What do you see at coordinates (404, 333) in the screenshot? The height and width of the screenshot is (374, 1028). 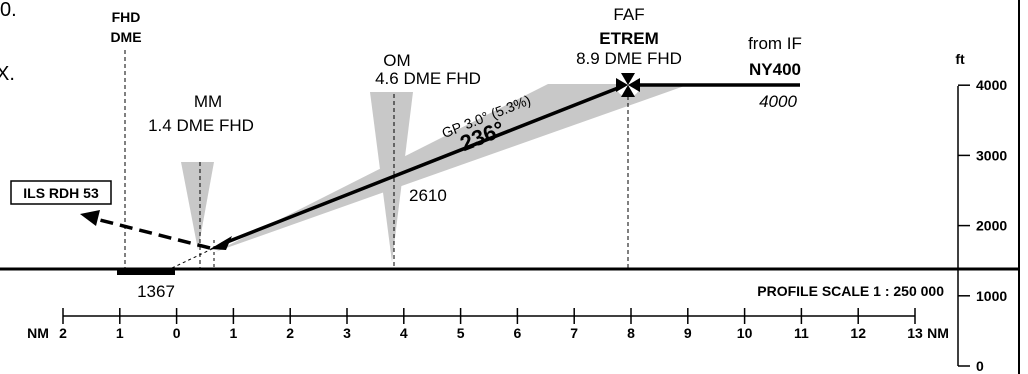 I see `nm-tick-label: 4` at bounding box center [404, 333].